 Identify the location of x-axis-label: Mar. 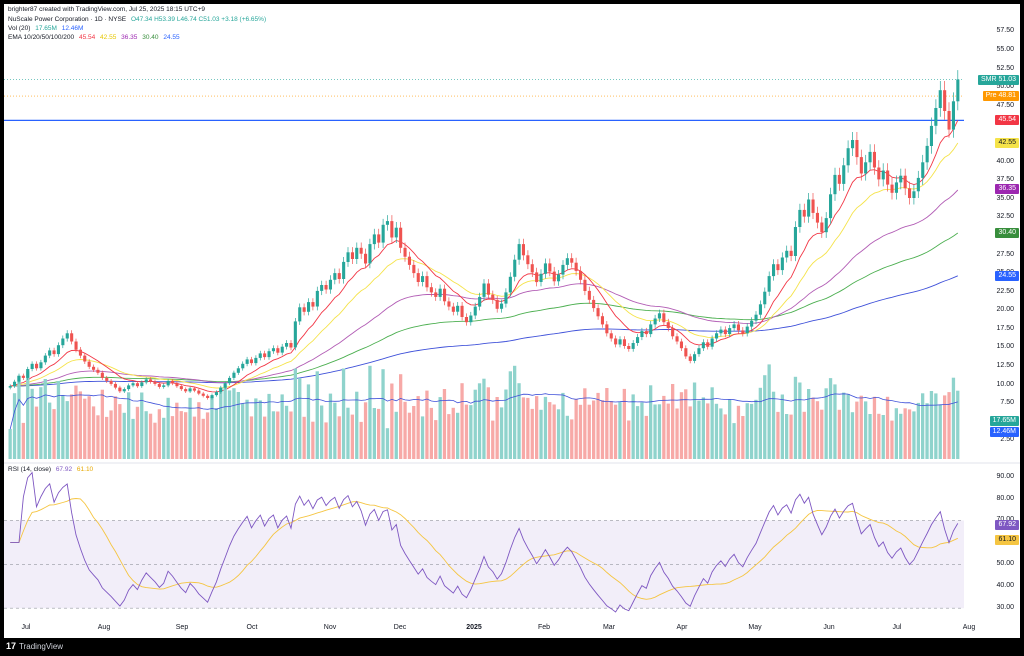
(609, 627).